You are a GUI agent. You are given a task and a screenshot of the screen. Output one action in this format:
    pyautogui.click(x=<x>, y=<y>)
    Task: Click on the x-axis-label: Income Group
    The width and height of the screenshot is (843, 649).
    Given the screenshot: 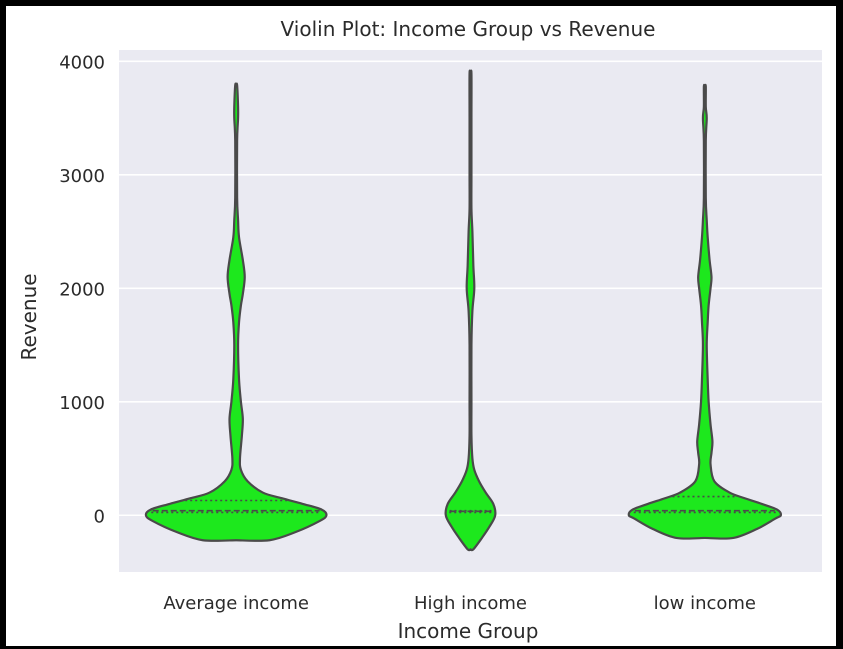 What is the action you would take?
    pyautogui.click(x=468, y=631)
    